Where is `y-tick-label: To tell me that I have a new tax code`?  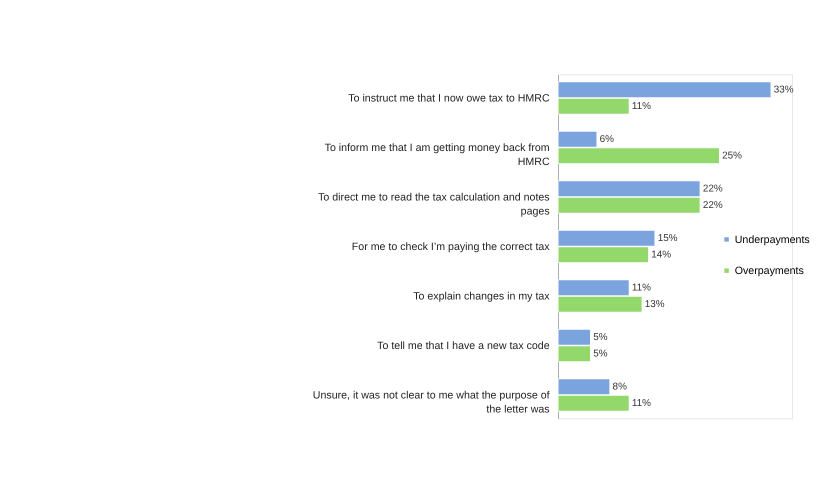
y-tick-label: To tell me that I have a new tax code is located at coordinates (463, 346).